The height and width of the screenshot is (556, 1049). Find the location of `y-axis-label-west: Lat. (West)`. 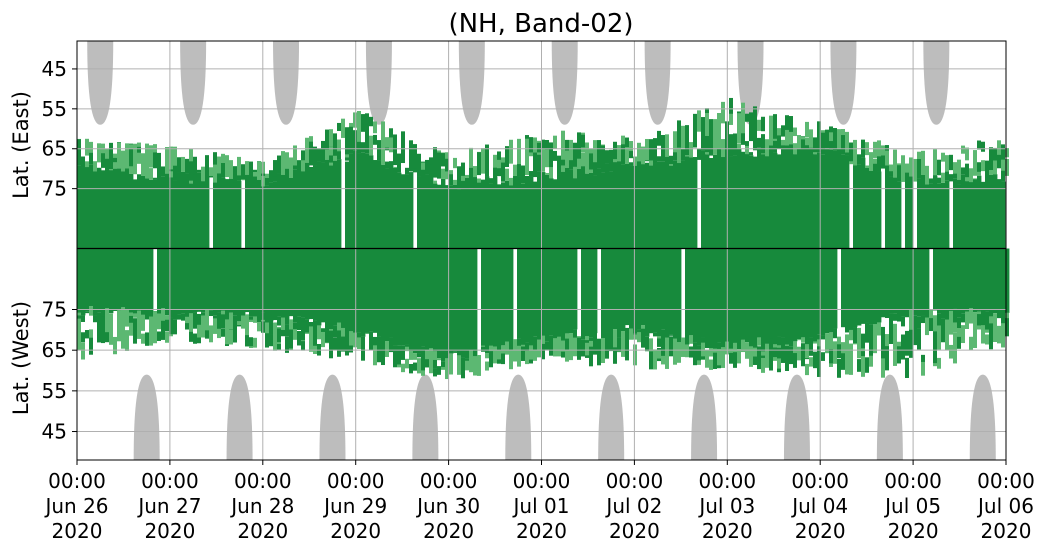

y-axis-label-west: Lat. (West) is located at coordinates (21, 358).